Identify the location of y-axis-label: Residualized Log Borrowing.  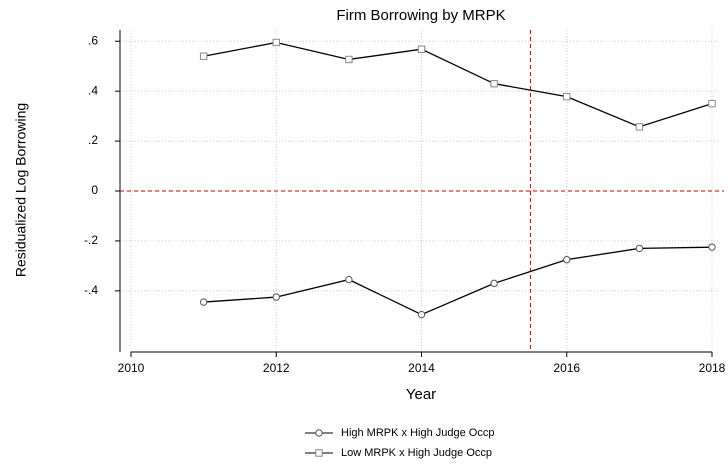
(21, 190).